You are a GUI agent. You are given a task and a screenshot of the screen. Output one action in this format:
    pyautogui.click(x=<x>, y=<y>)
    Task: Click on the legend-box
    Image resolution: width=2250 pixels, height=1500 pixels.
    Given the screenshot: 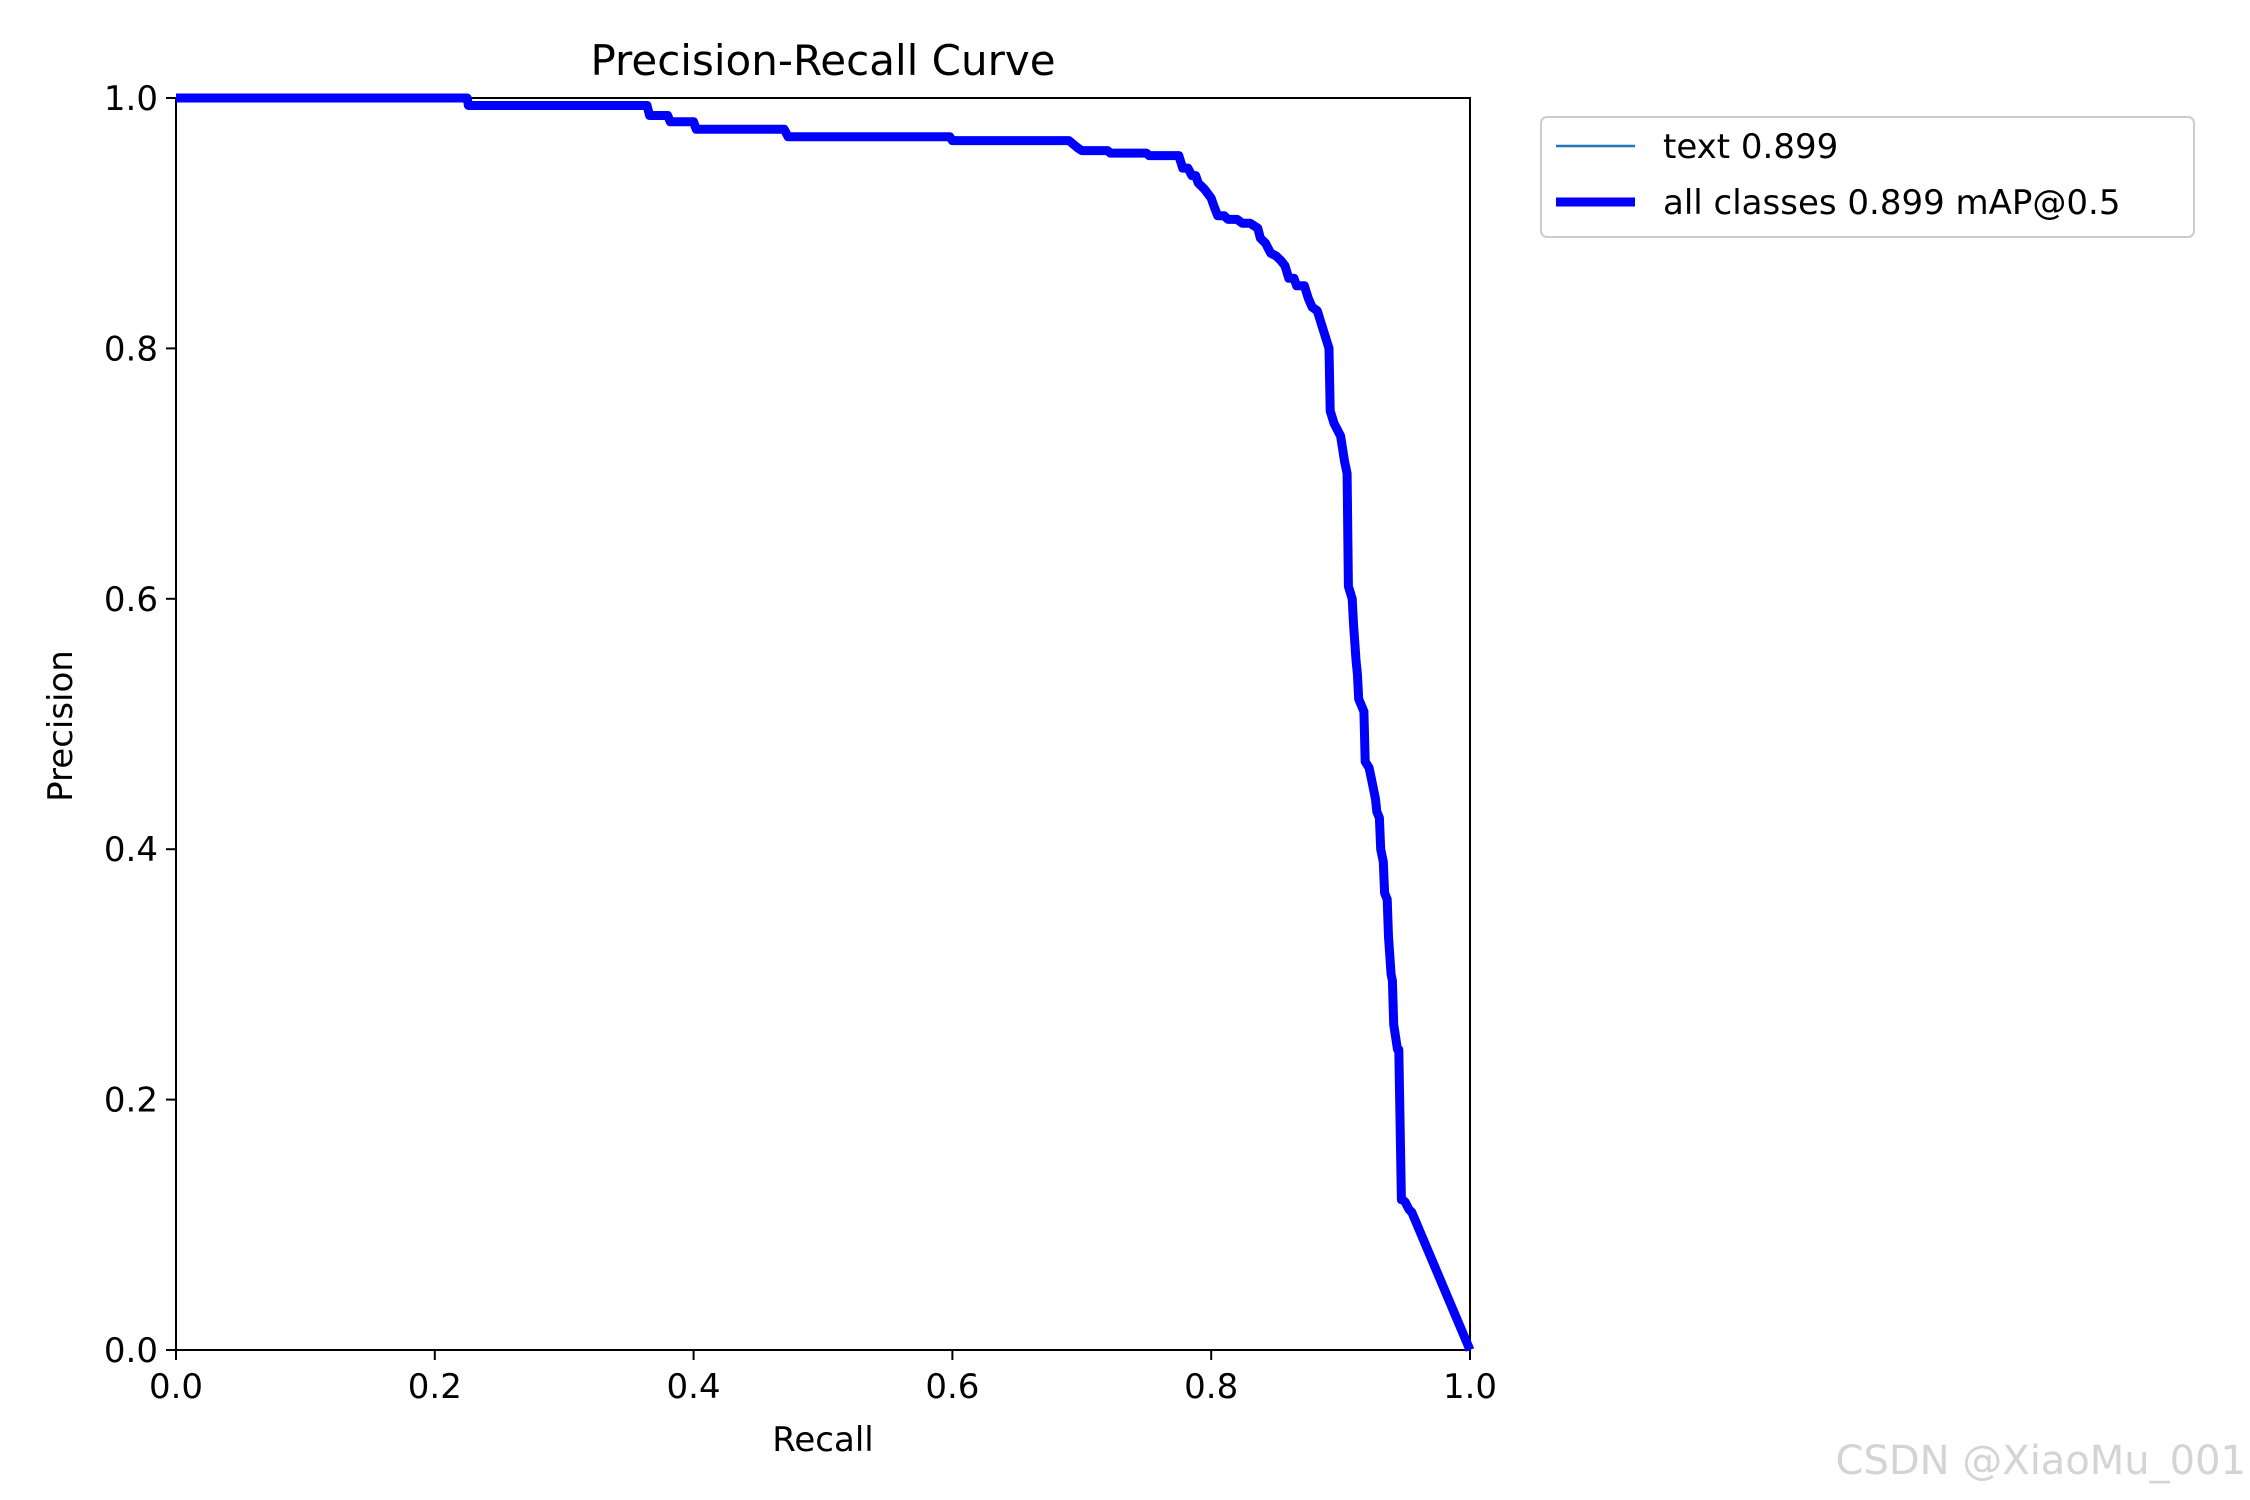 What is the action you would take?
    pyautogui.click(x=1867, y=177)
    